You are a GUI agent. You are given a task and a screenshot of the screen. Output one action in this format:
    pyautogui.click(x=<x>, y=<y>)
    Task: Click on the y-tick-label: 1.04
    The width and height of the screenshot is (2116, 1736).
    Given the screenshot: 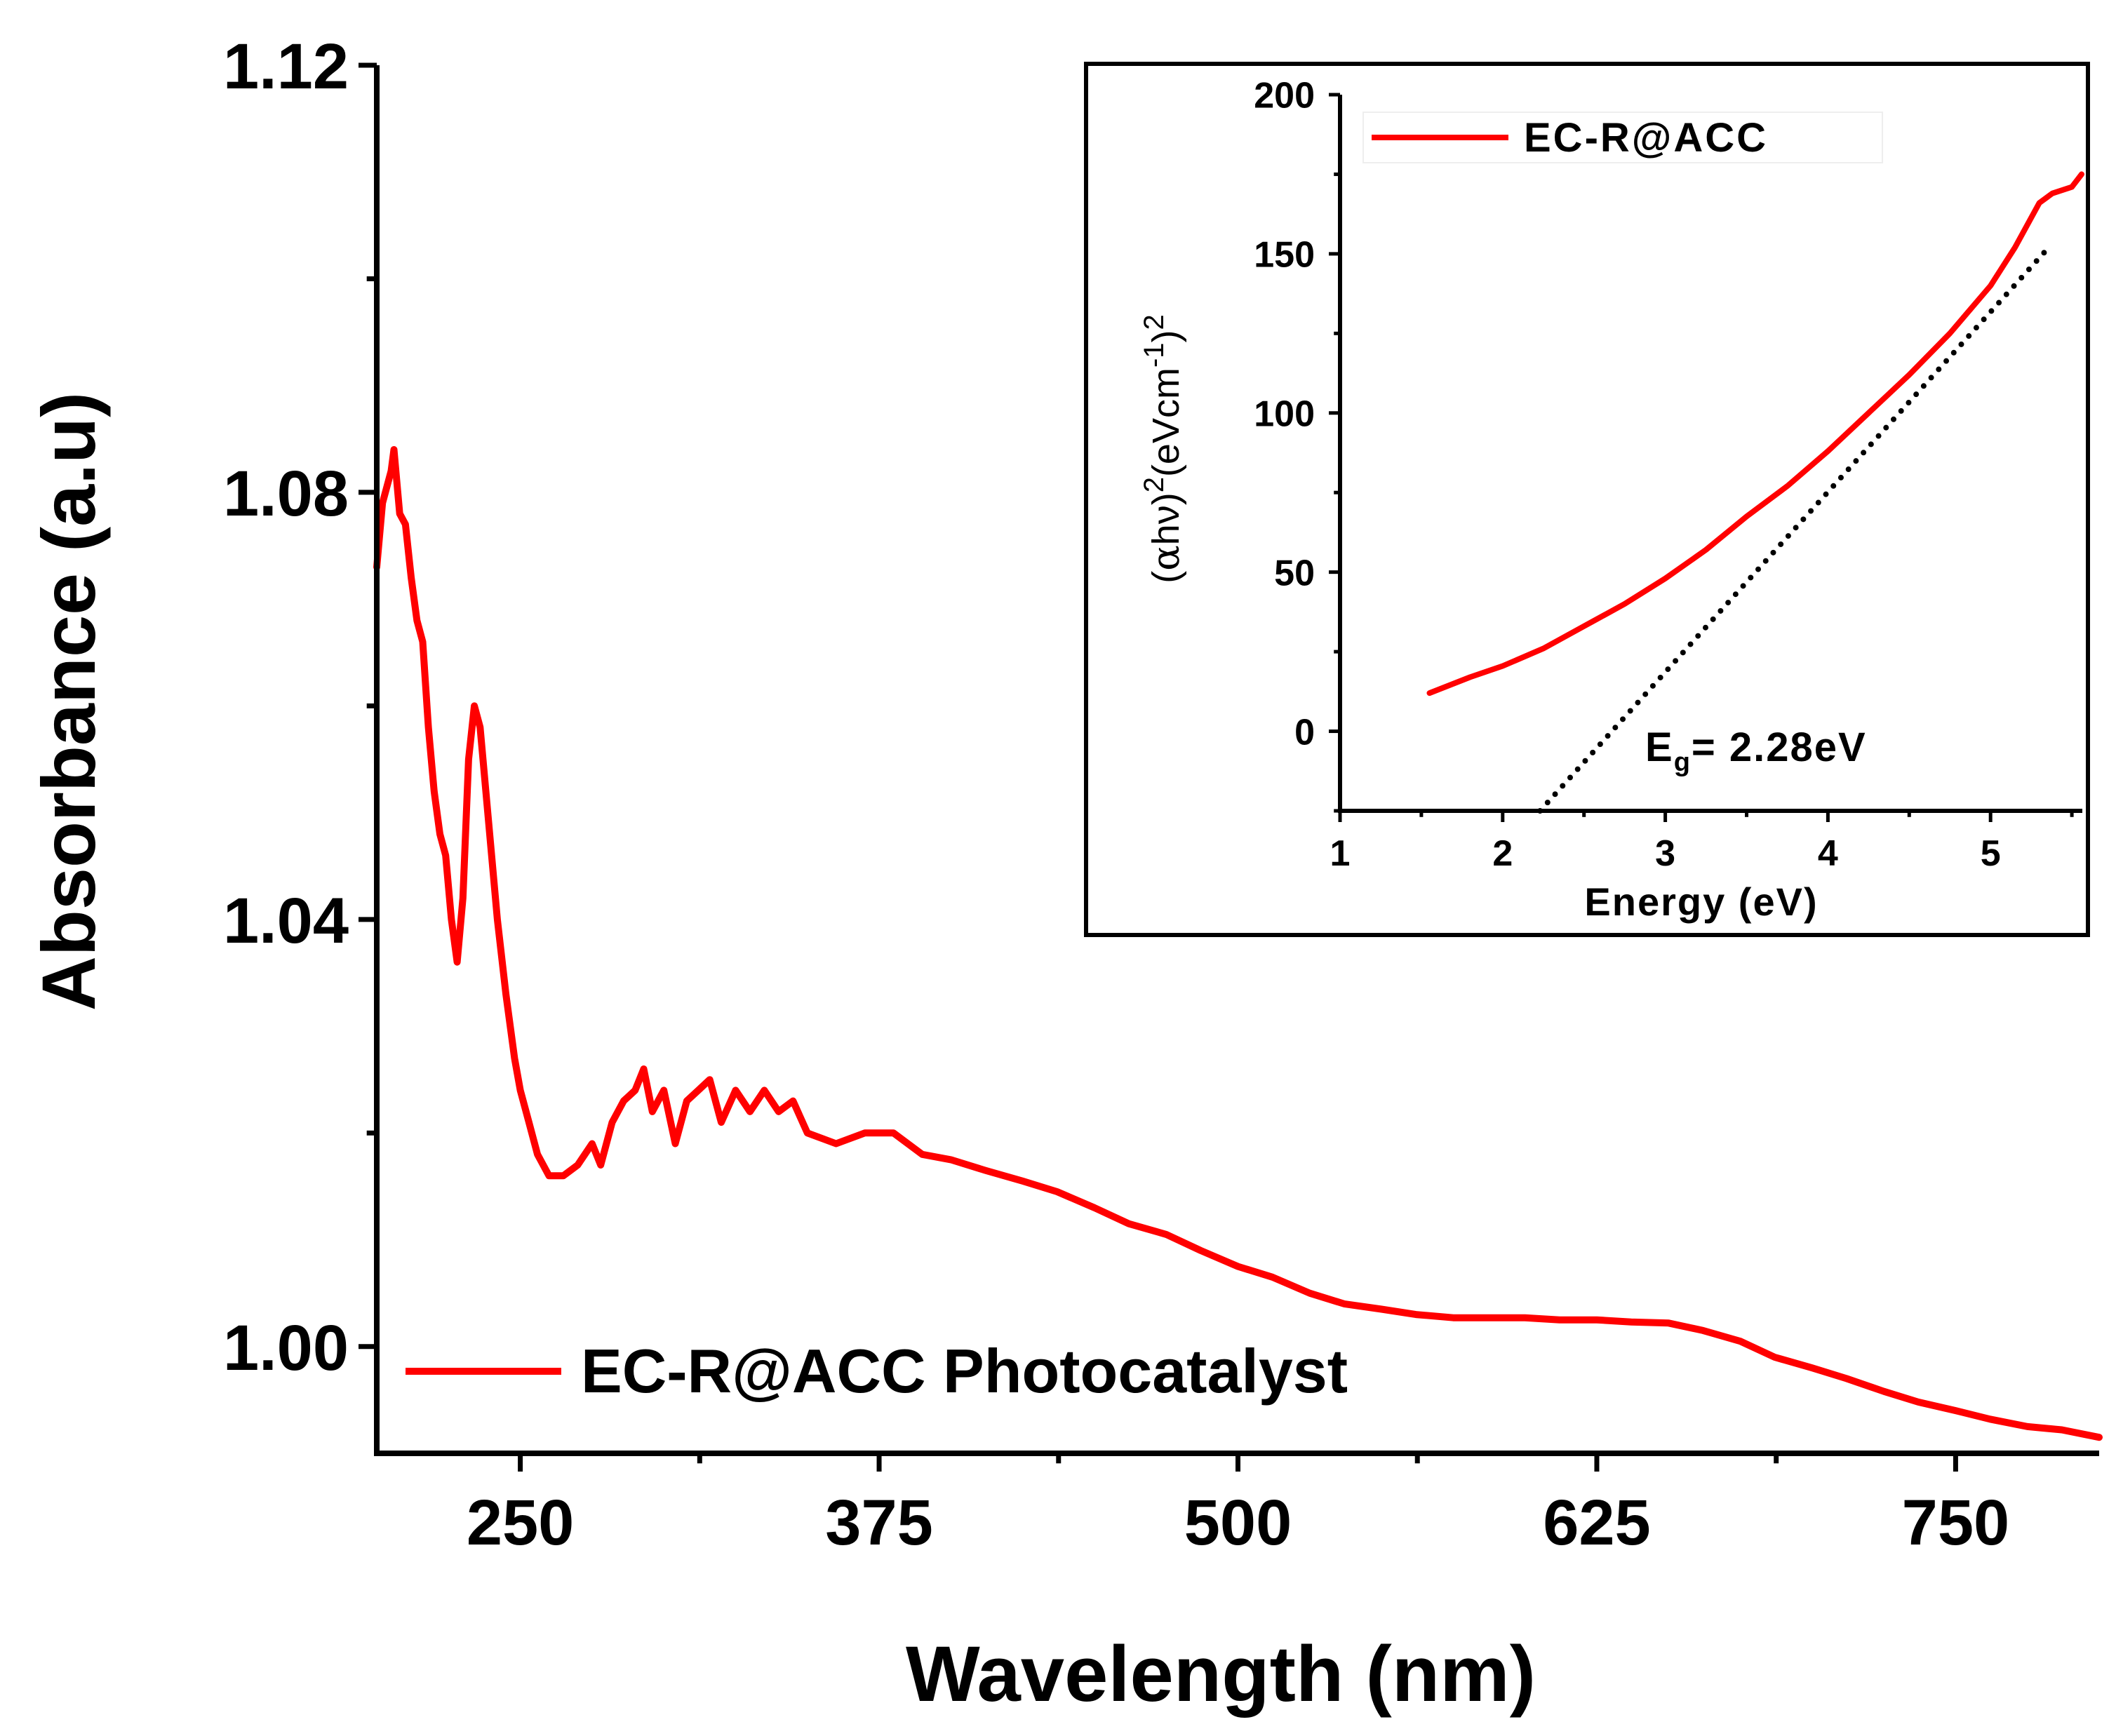 What is the action you would take?
    pyautogui.click(x=286, y=921)
    